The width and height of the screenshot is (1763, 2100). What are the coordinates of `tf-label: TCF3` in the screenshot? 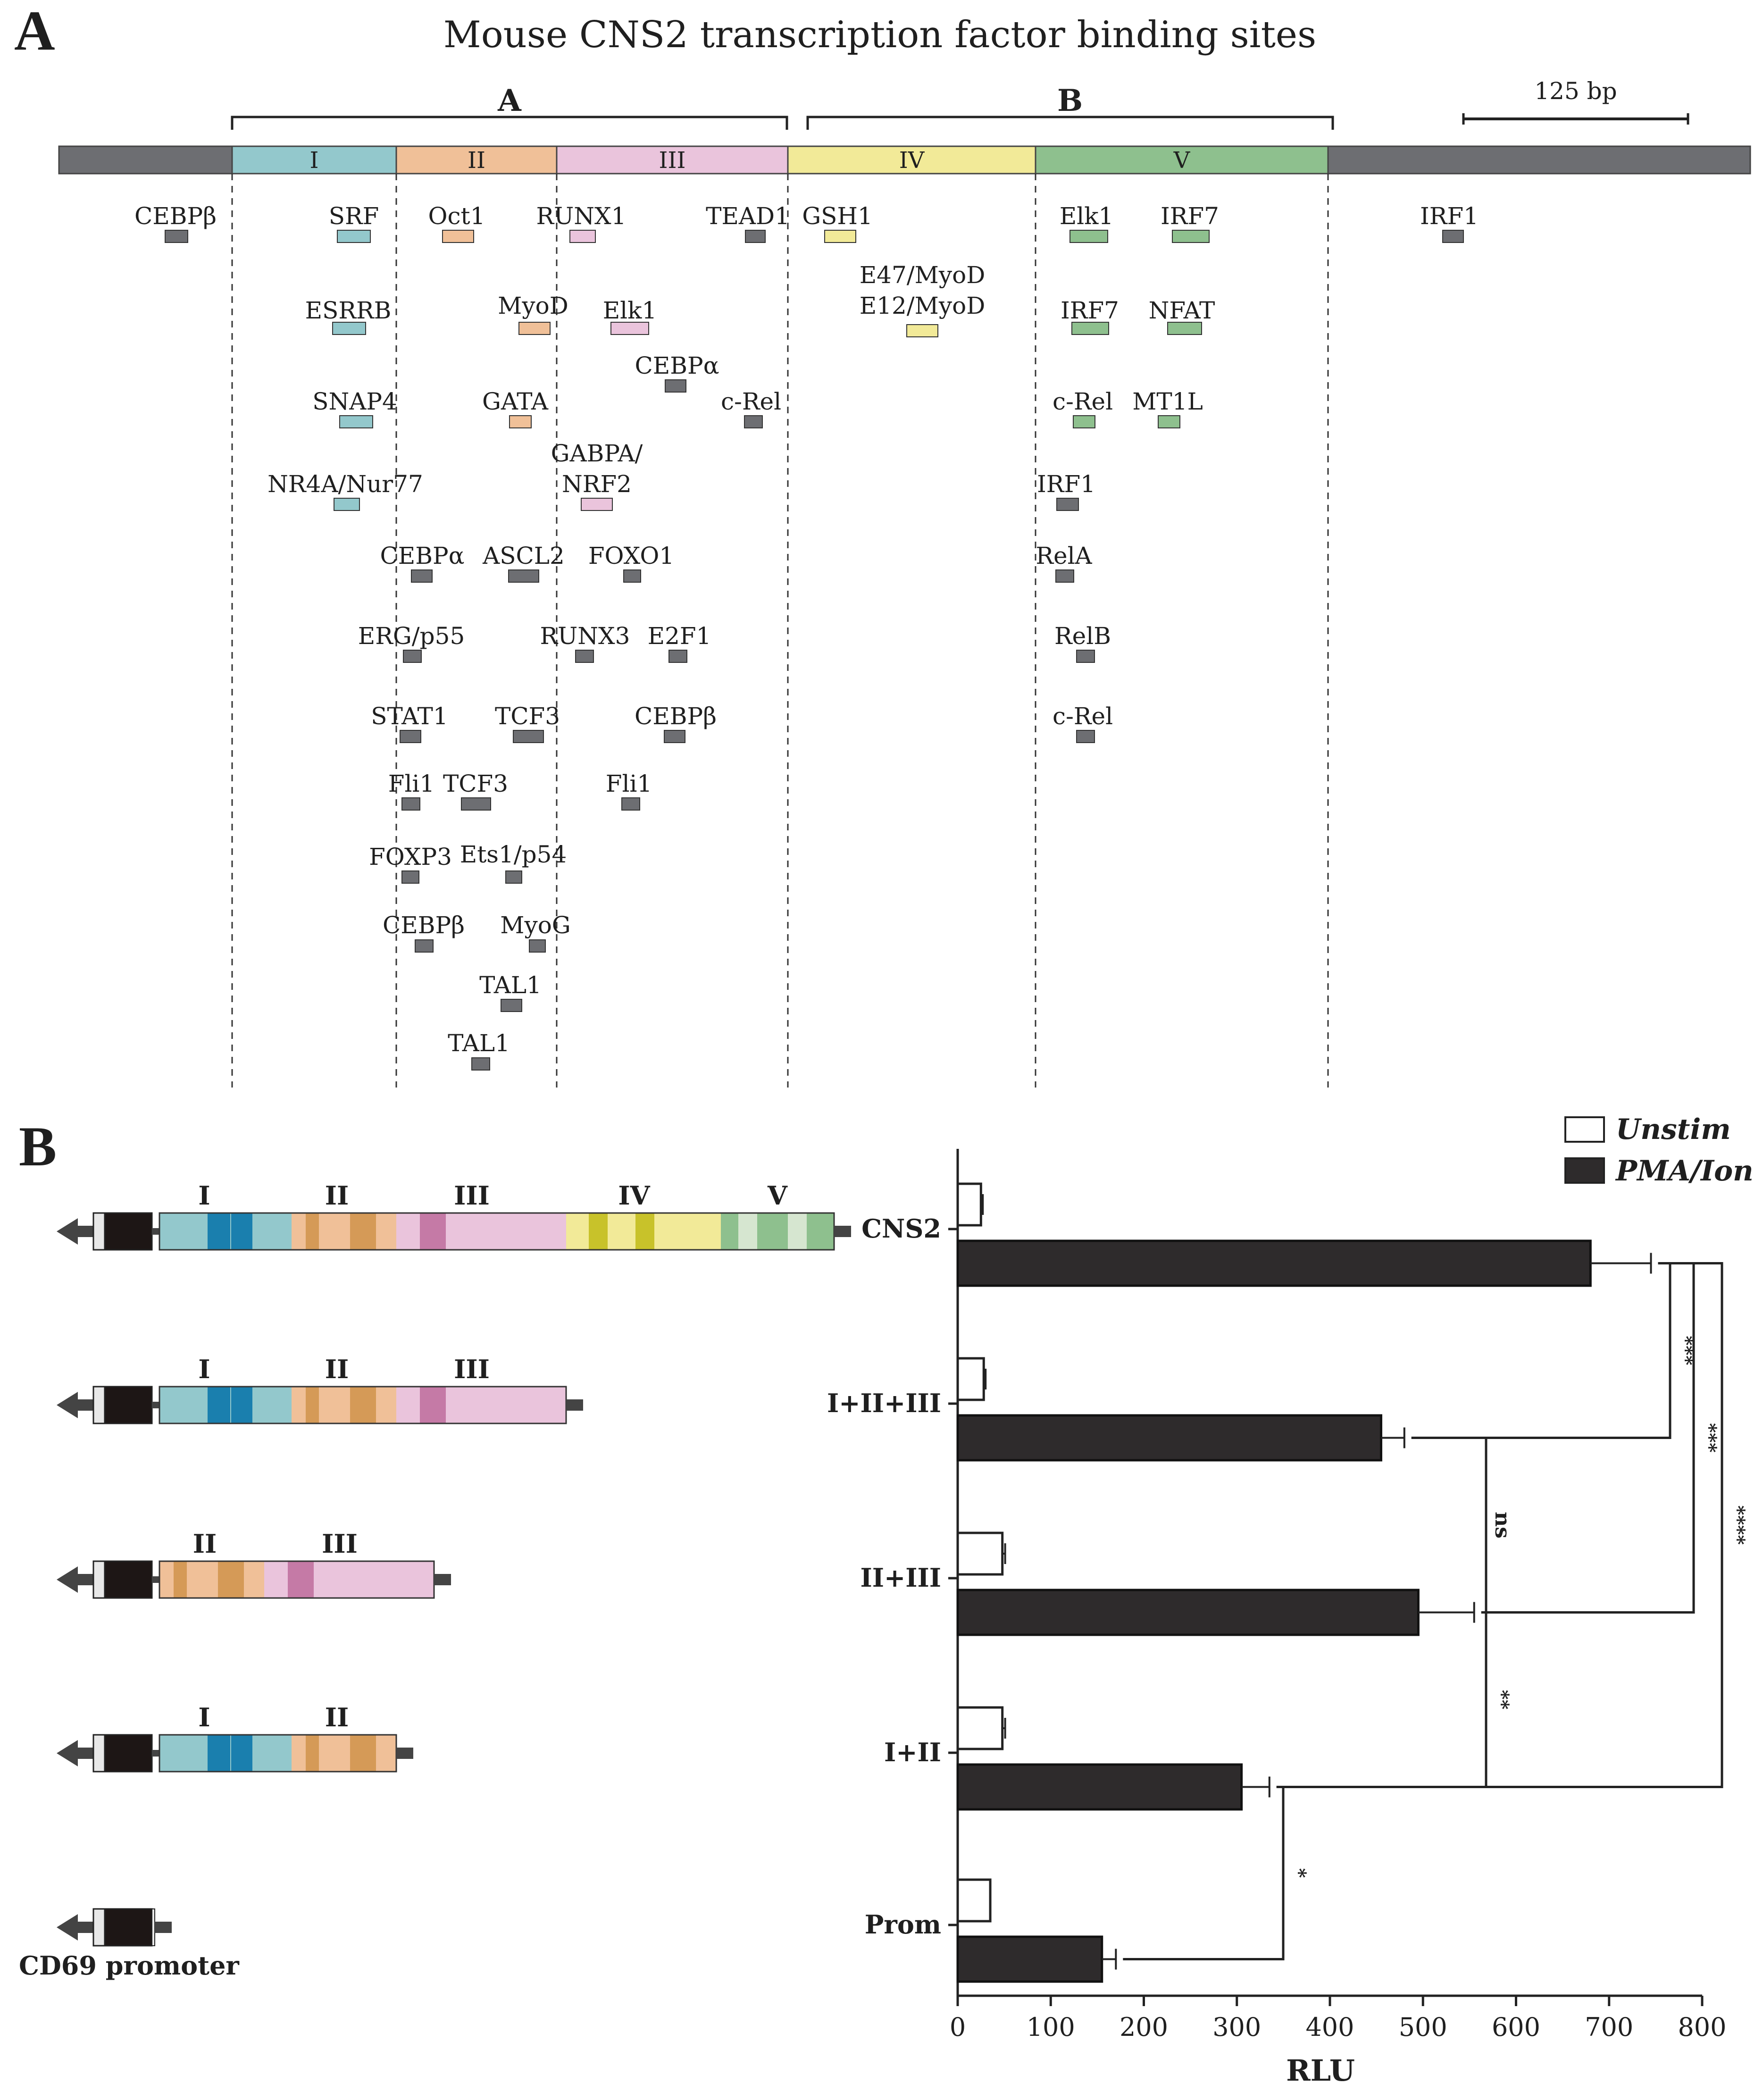 It's located at (527, 716).